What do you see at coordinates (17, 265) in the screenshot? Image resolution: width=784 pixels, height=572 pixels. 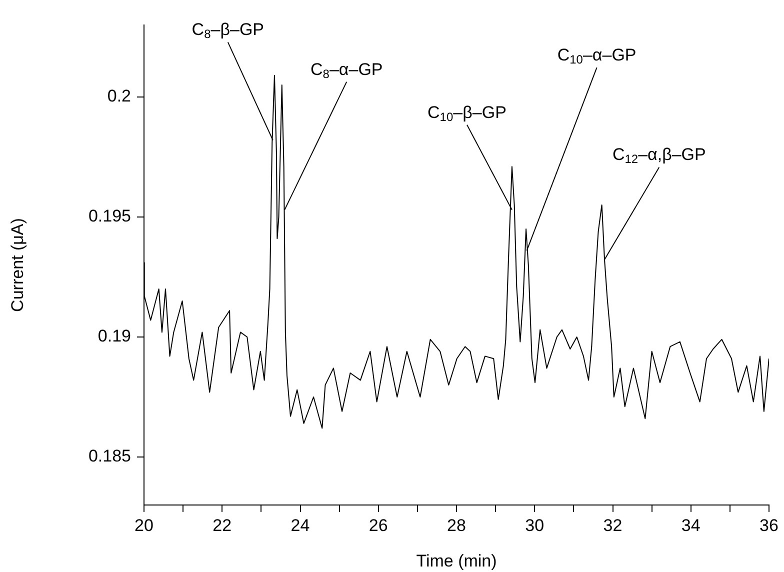 I see `y-axis-title: Current (μA)` at bounding box center [17, 265].